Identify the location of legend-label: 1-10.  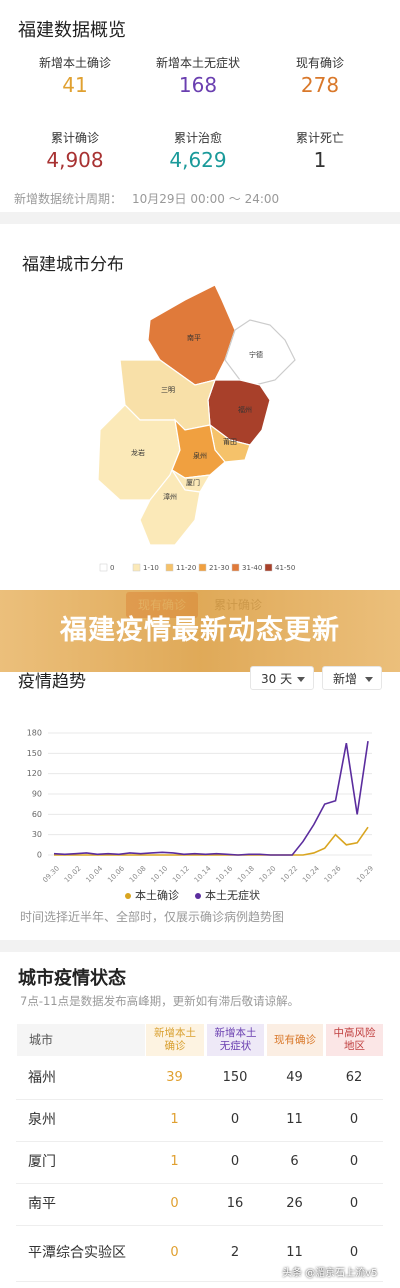
(151, 568).